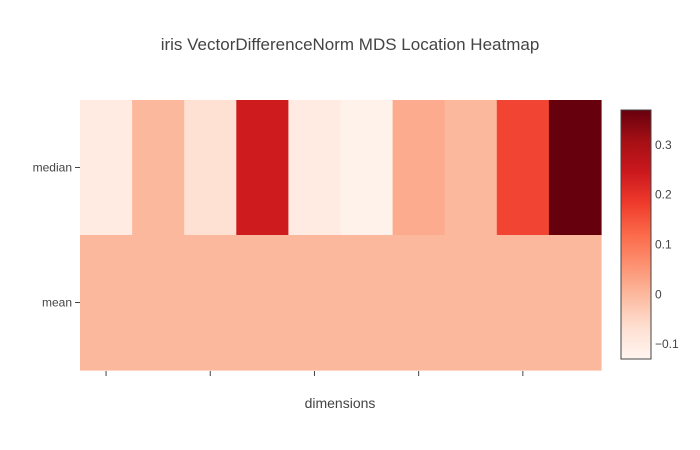 The height and width of the screenshot is (450, 700). Describe the element at coordinates (667, 344) in the screenshot. I see `colorbar-tick-label: −0.1` at that location.